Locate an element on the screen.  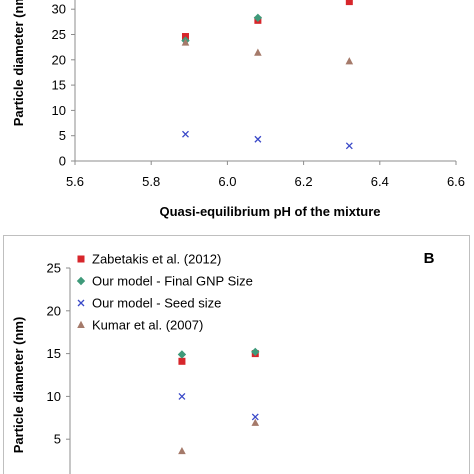
panel-a-x-tick-label: 5.8 is located at coordinates (151, 181).